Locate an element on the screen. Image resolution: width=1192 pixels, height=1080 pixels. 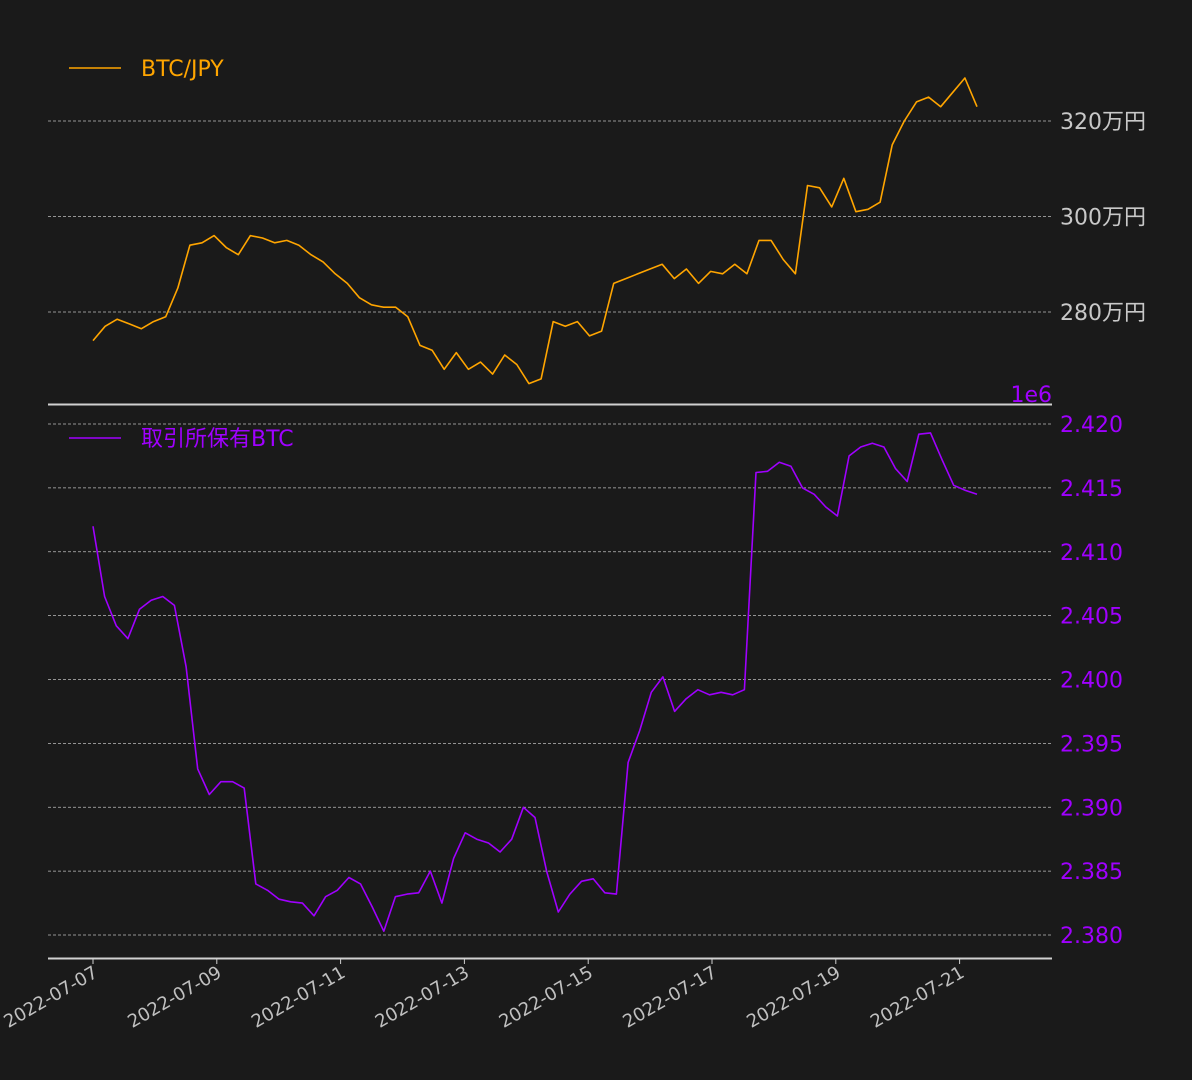
holdings-y-tick-label: 2.400 is located at coordinates (1091, 681).